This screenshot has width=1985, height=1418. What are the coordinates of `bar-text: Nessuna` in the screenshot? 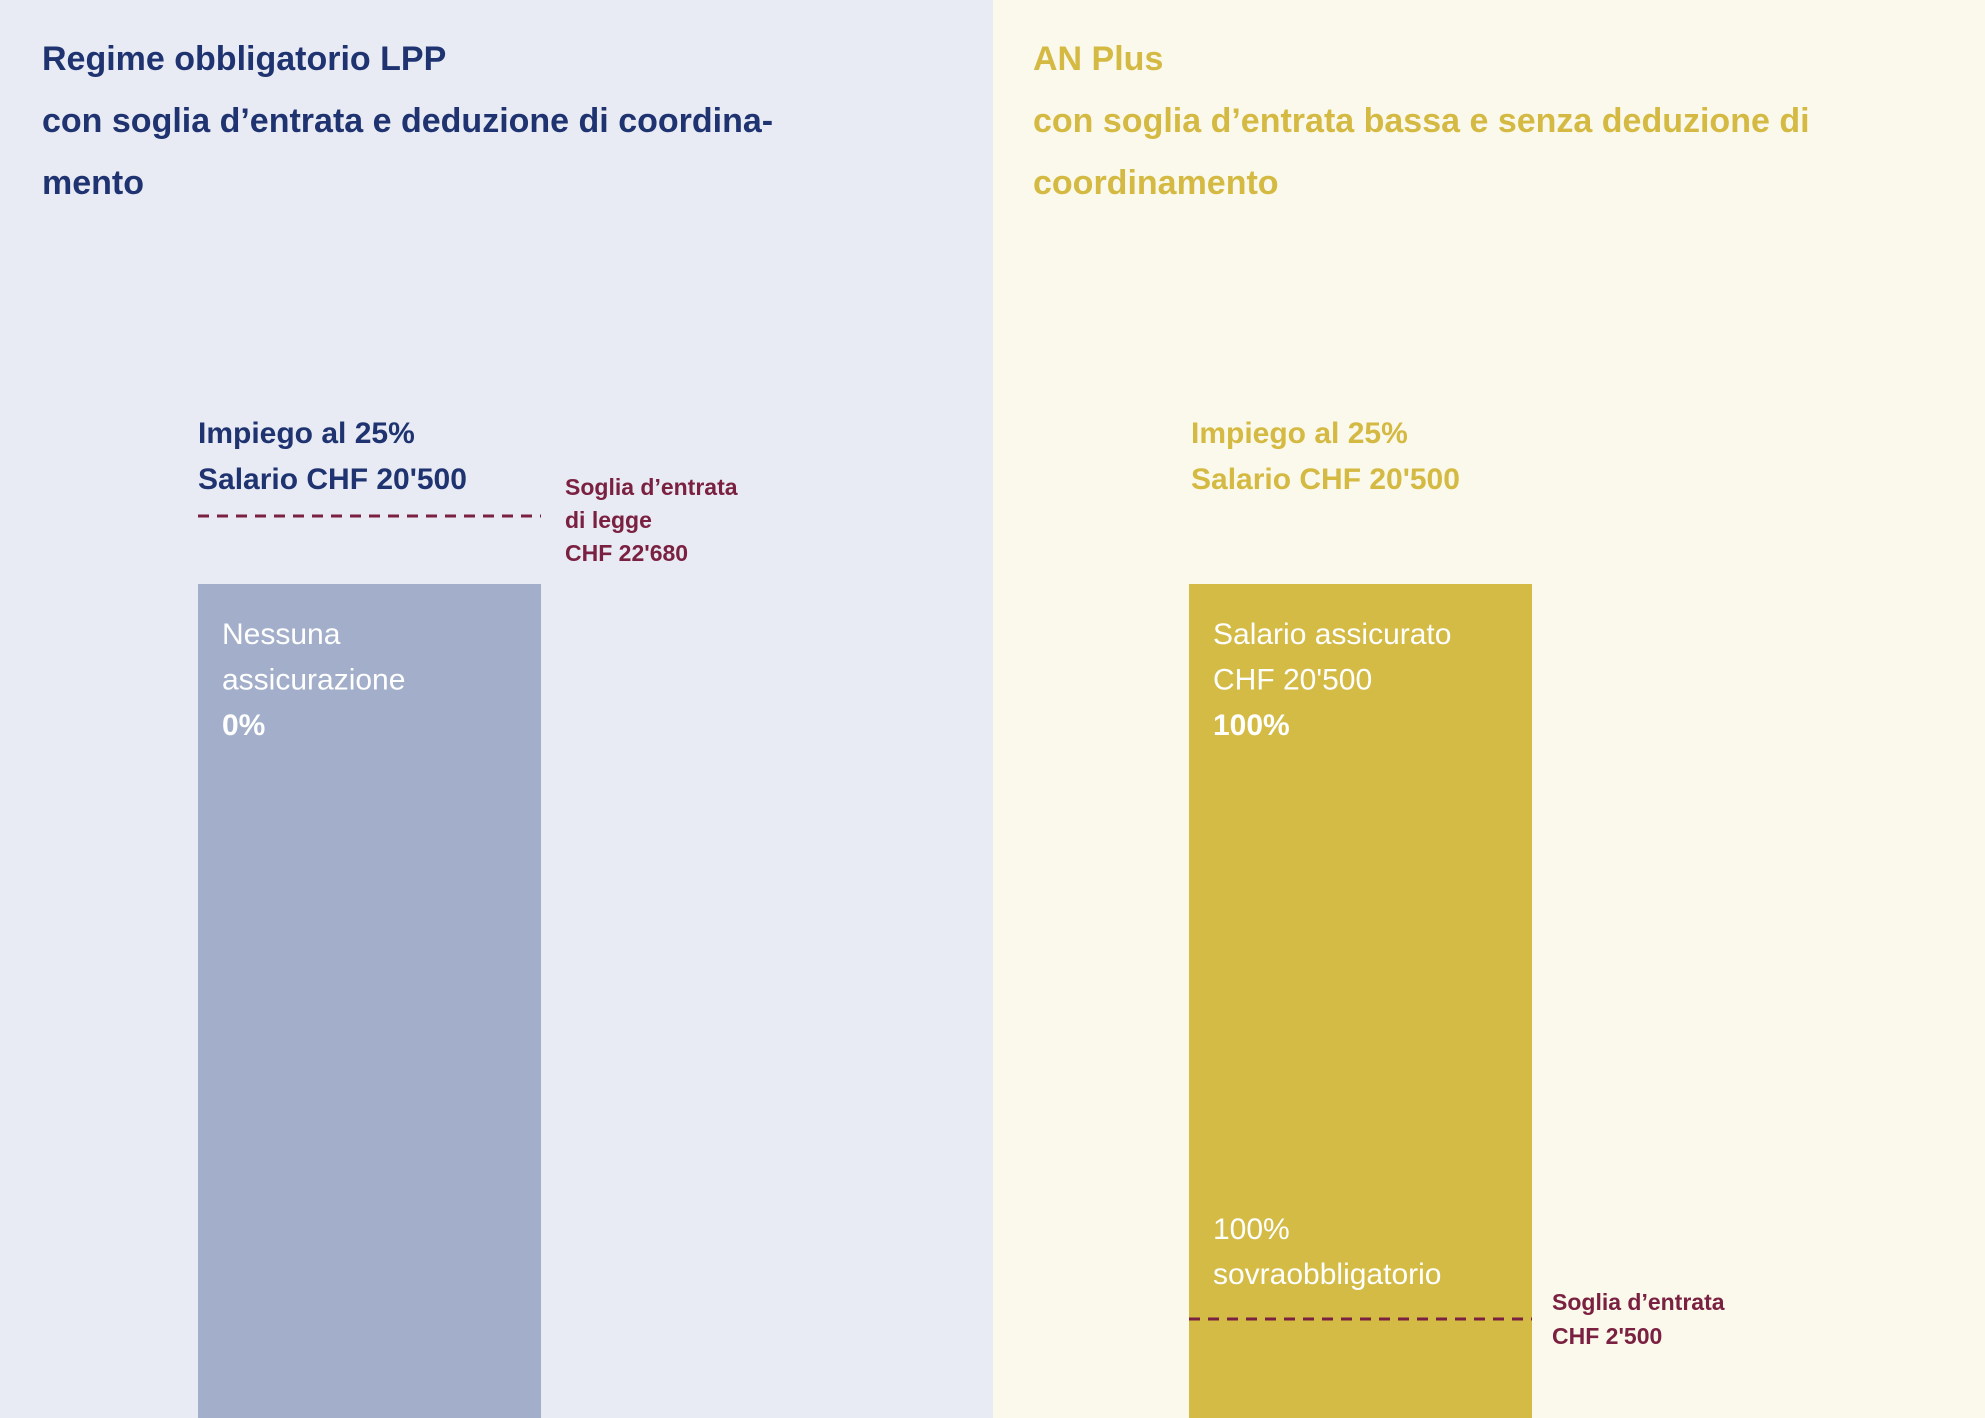 It's located at (281, 634).